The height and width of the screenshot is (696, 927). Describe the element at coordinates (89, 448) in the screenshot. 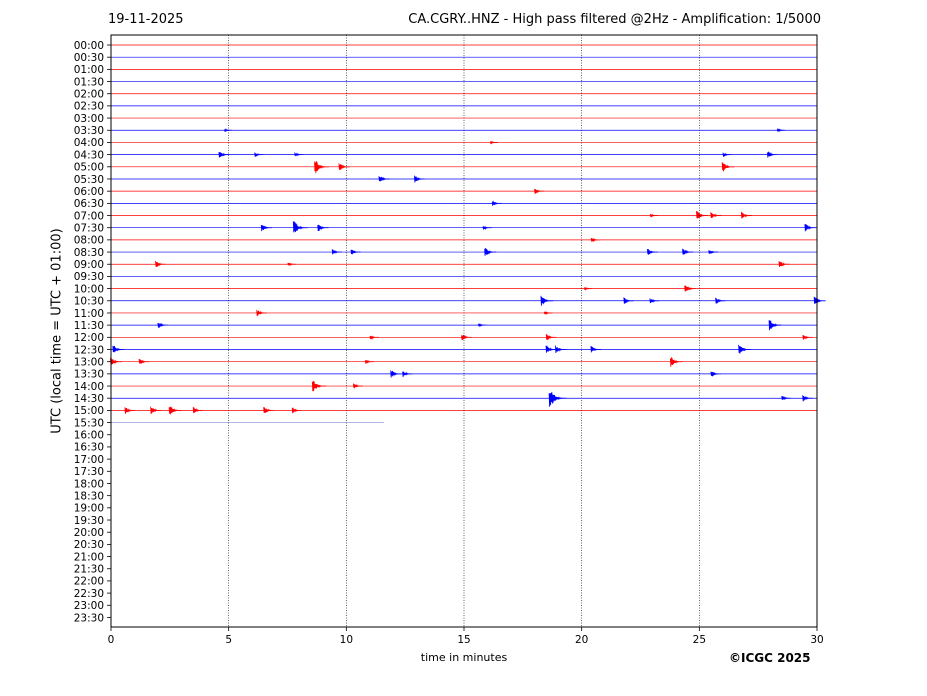

I see `y-tick-label: 16:30` at that location.